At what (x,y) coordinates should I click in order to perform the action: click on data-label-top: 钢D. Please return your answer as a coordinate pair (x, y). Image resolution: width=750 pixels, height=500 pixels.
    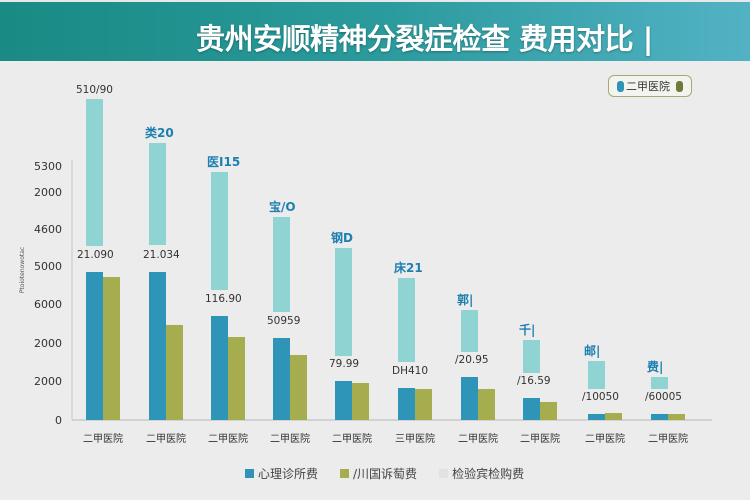
    Looking at the image, I should click on (342, 237).